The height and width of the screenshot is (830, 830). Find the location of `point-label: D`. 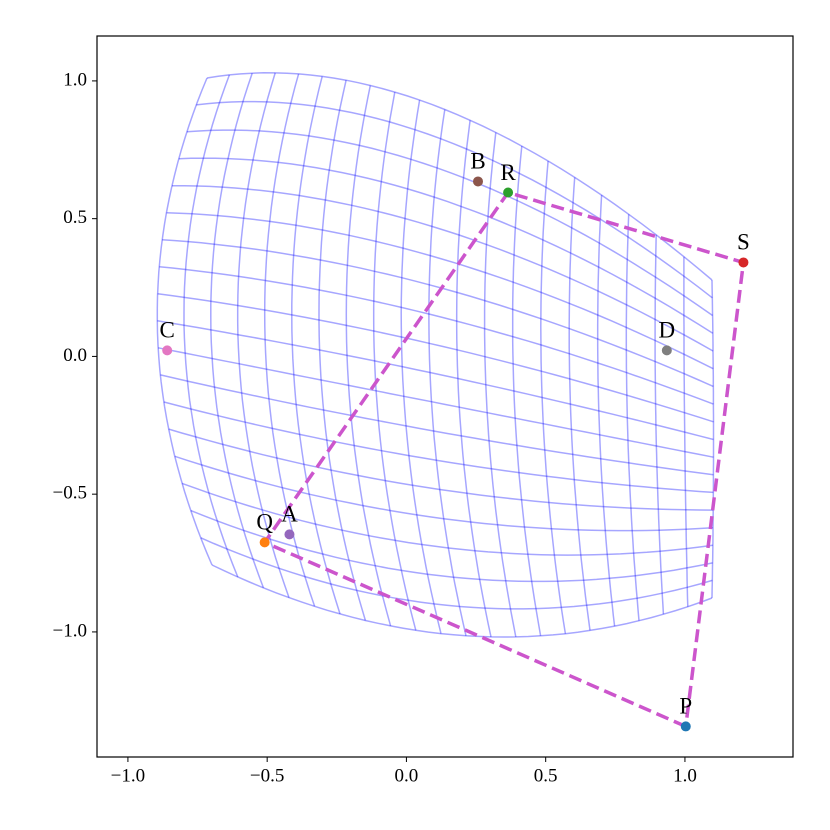

point-label: D is located at coordinates (667, 330).